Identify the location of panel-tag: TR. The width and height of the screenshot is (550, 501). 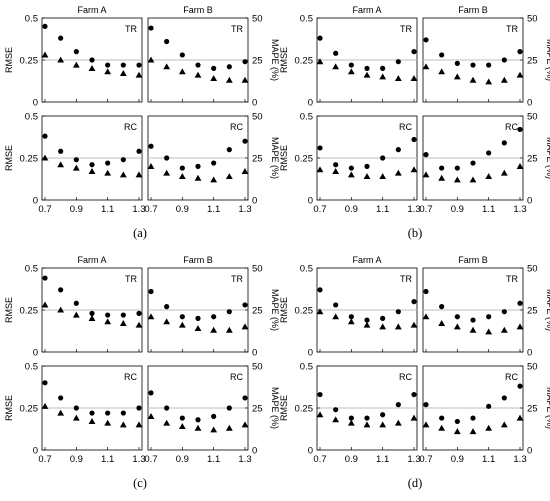
(131, 279).